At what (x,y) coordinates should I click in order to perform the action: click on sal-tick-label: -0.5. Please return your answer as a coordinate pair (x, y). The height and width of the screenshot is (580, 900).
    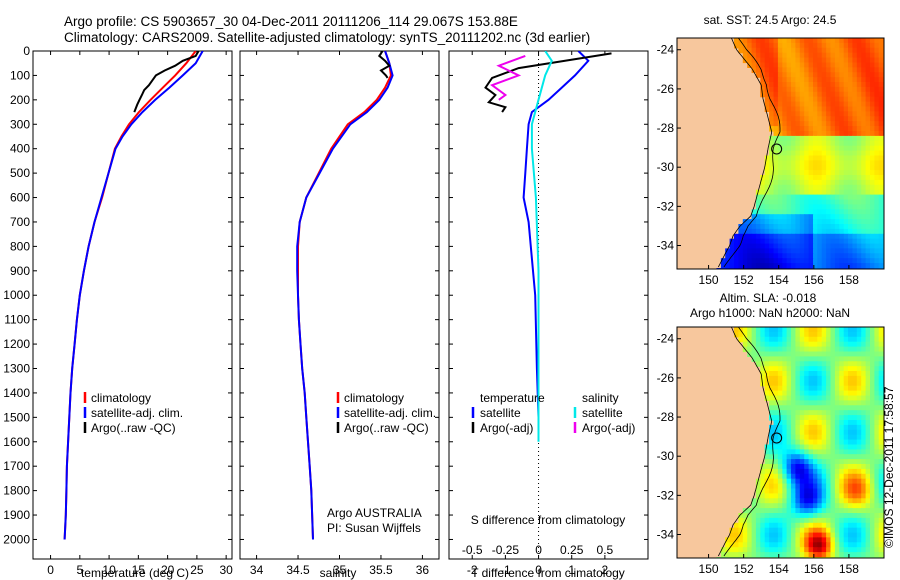
    Looking at the image, I should click on (472, 550).